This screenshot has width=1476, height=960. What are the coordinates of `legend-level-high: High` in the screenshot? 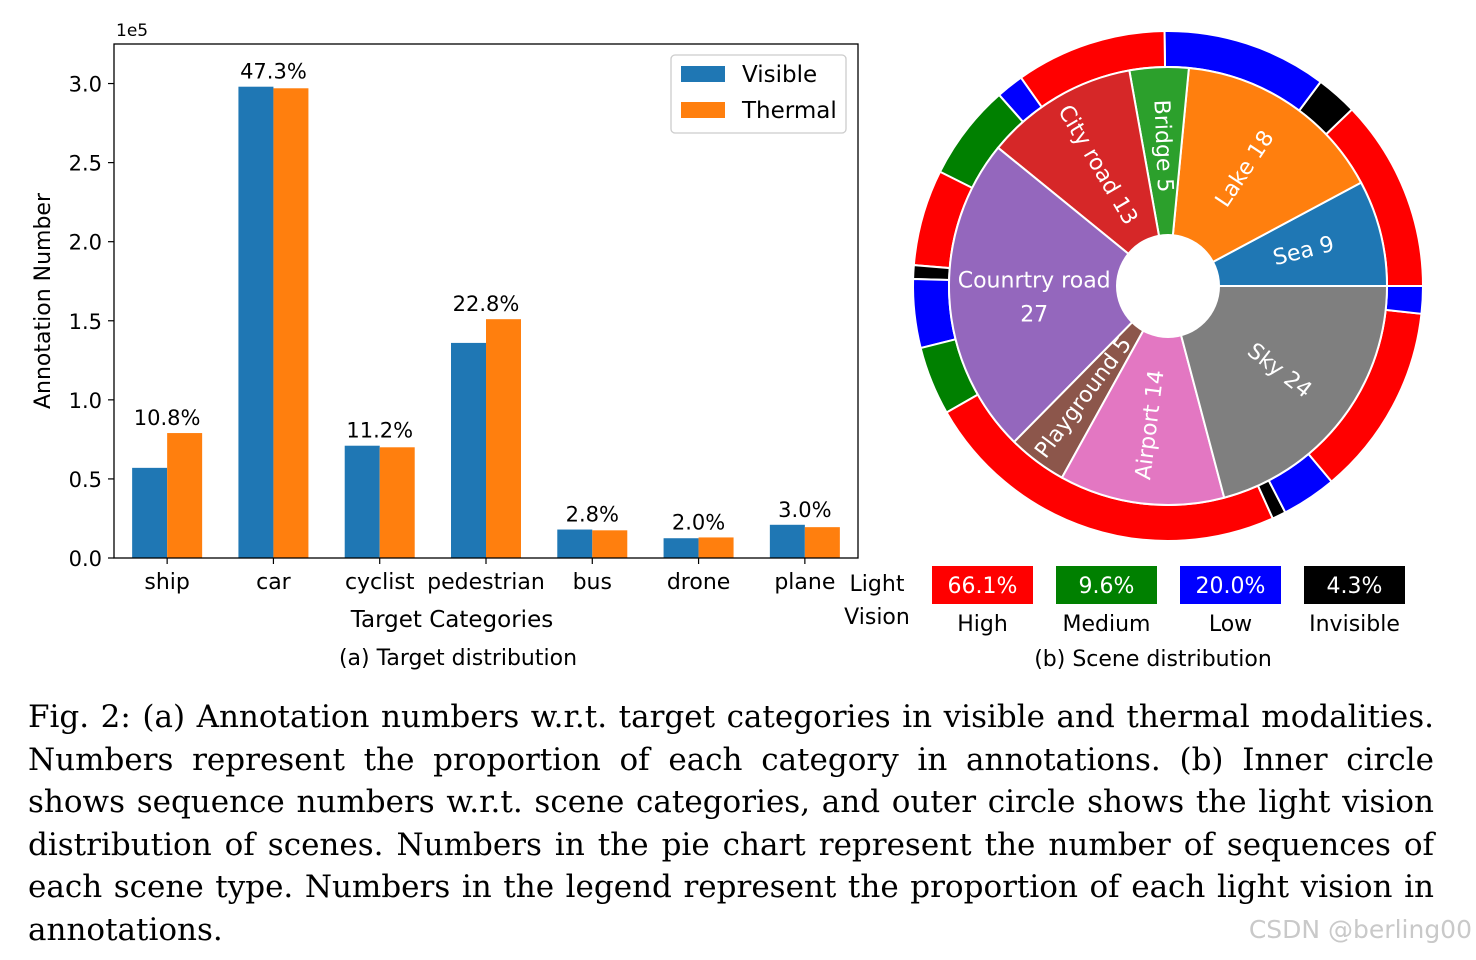 It's located at (982, 624).